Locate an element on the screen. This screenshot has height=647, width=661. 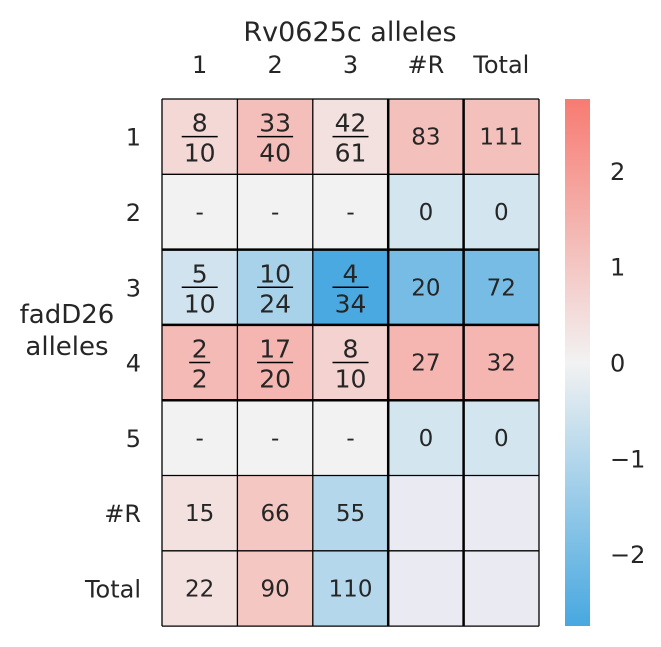
cell-numerator: 2 is located at coordinates (200, 349).